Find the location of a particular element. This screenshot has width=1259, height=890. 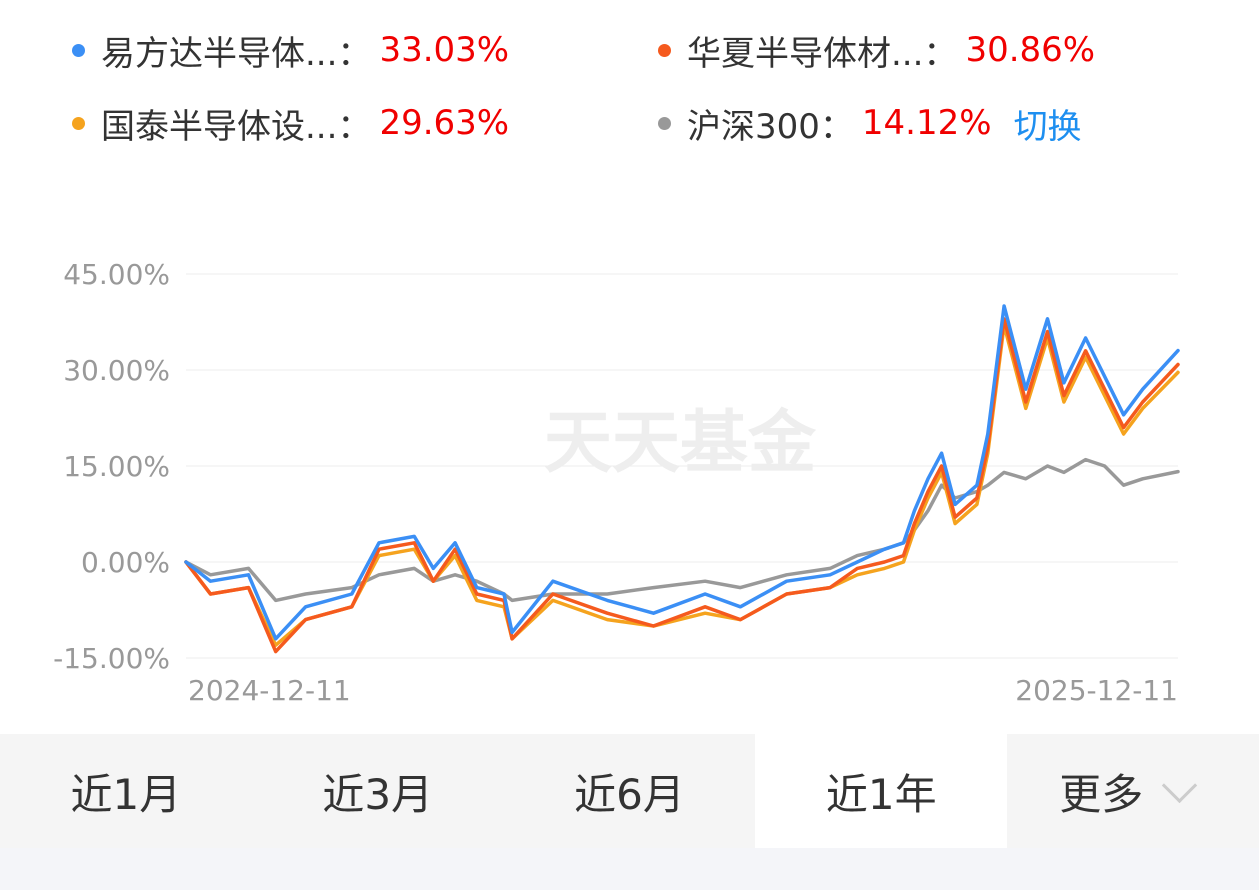

legend-item-fund-1: 易方达半导体...： 33.03% is located at coordinates (290, 50).